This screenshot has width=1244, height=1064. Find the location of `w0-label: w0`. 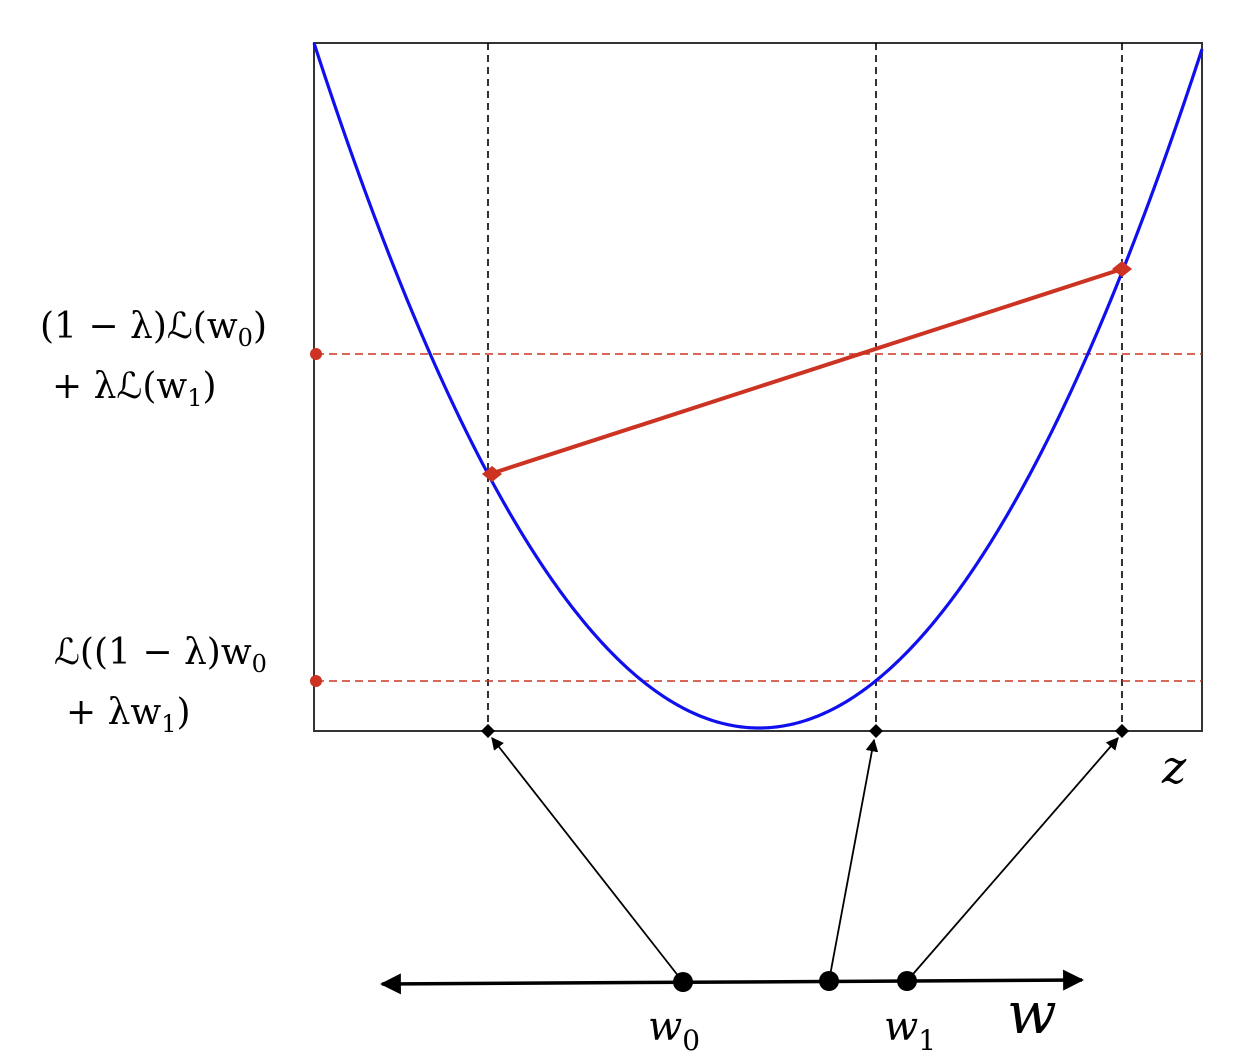

w0-label: w0 is located at coordinates (674, 1030).